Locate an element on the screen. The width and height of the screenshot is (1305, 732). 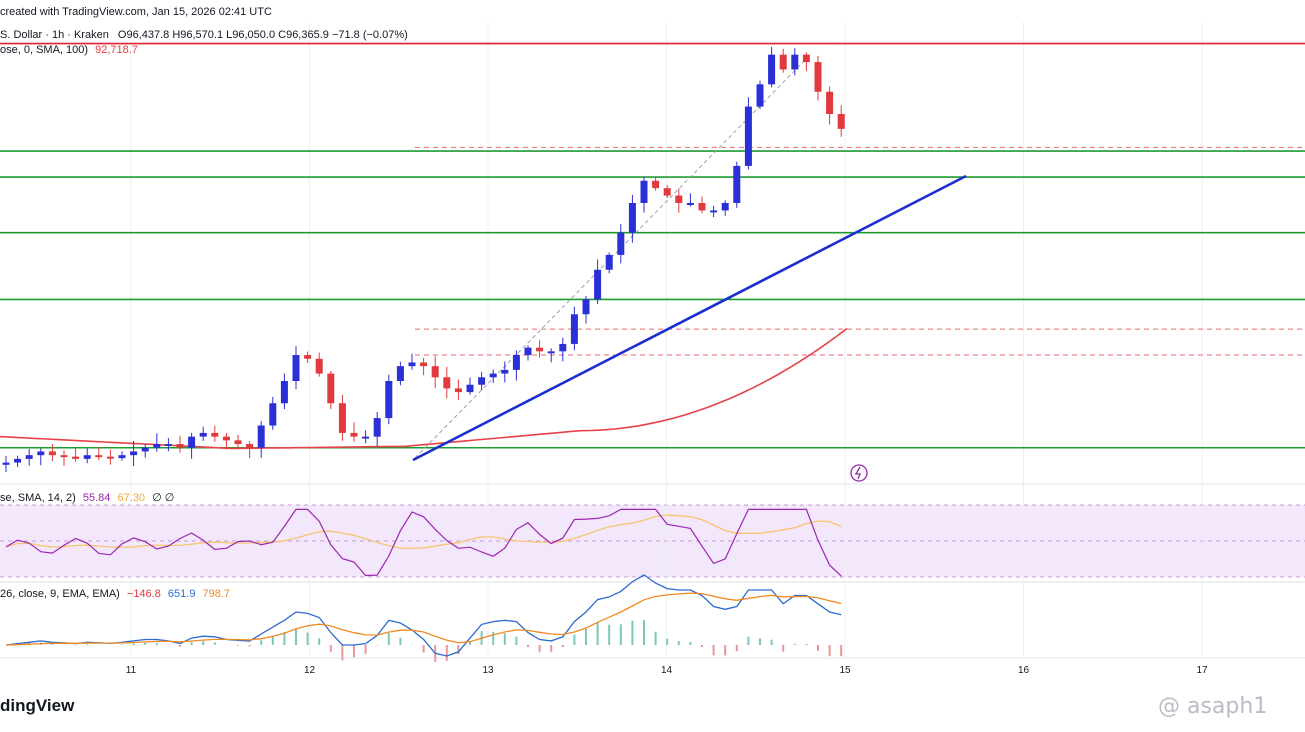
rsi-line is located at coordinates (423, 542).